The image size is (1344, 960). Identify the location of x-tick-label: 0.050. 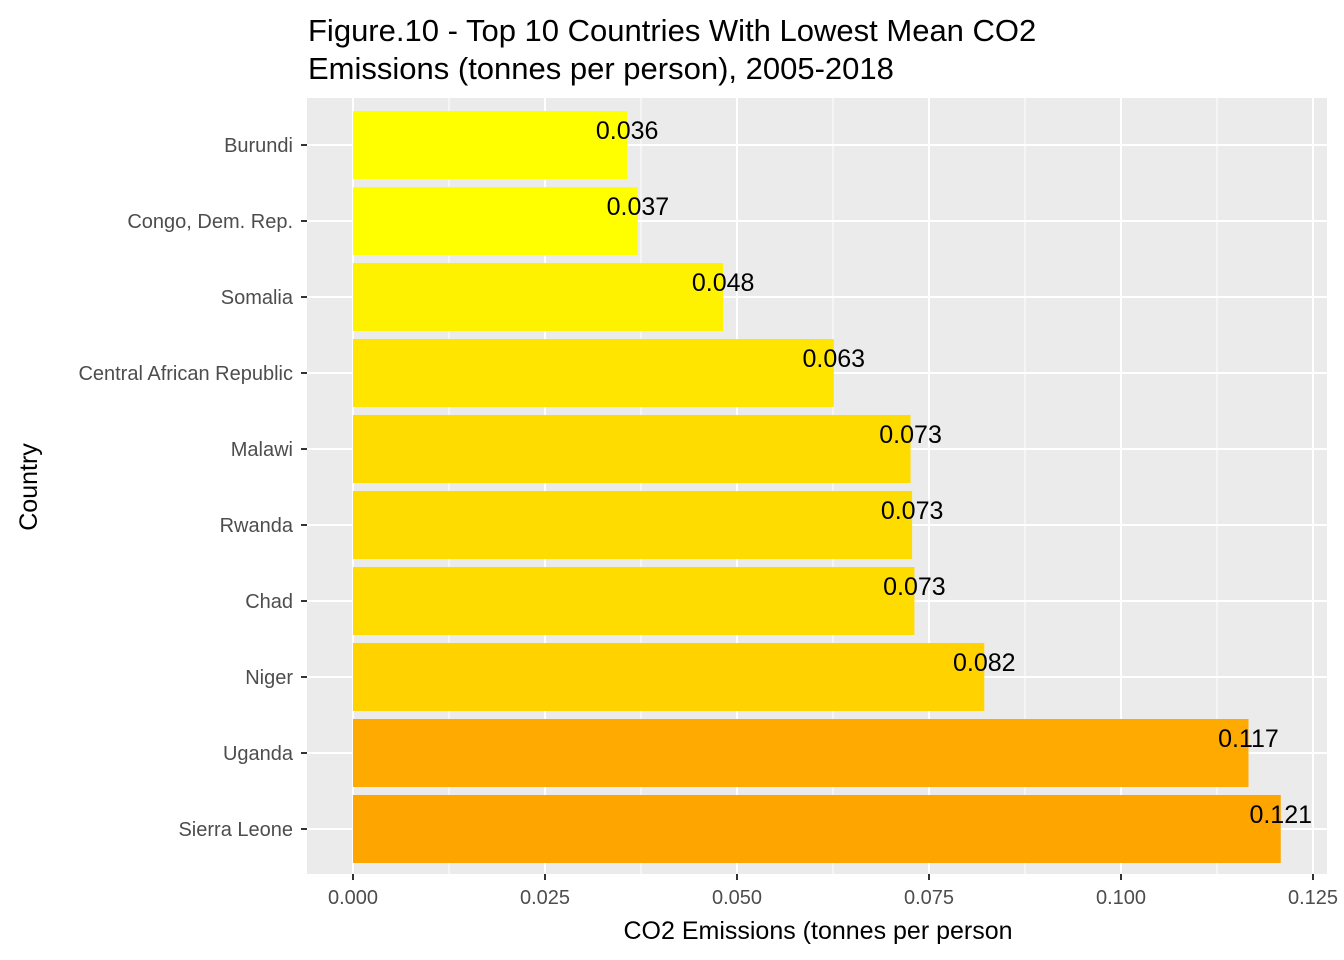
(737, 898).